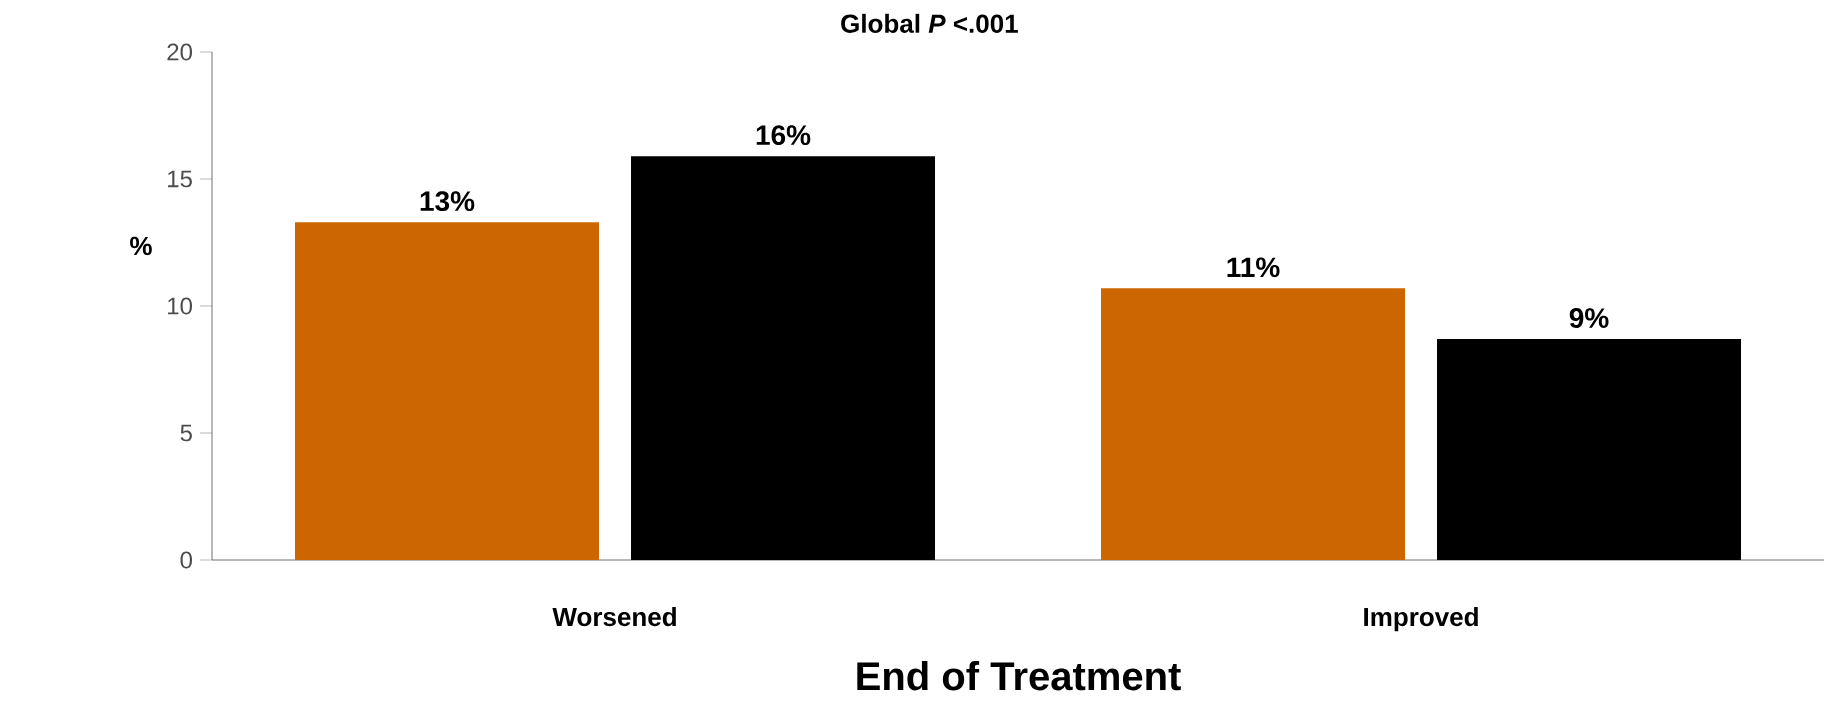  What do you see at coordinates (186, 560) in the screenshot?
I see `y-tick-label: 0` at bounding box center [186, 560].